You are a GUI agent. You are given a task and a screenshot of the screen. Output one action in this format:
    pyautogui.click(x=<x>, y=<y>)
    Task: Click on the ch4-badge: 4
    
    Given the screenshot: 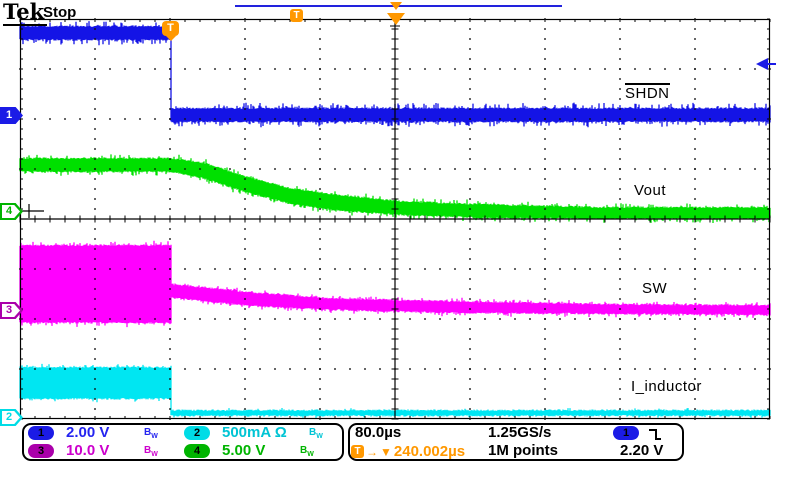 What is the action you would take?
    pyautogui.click(x=197, y=451)
    